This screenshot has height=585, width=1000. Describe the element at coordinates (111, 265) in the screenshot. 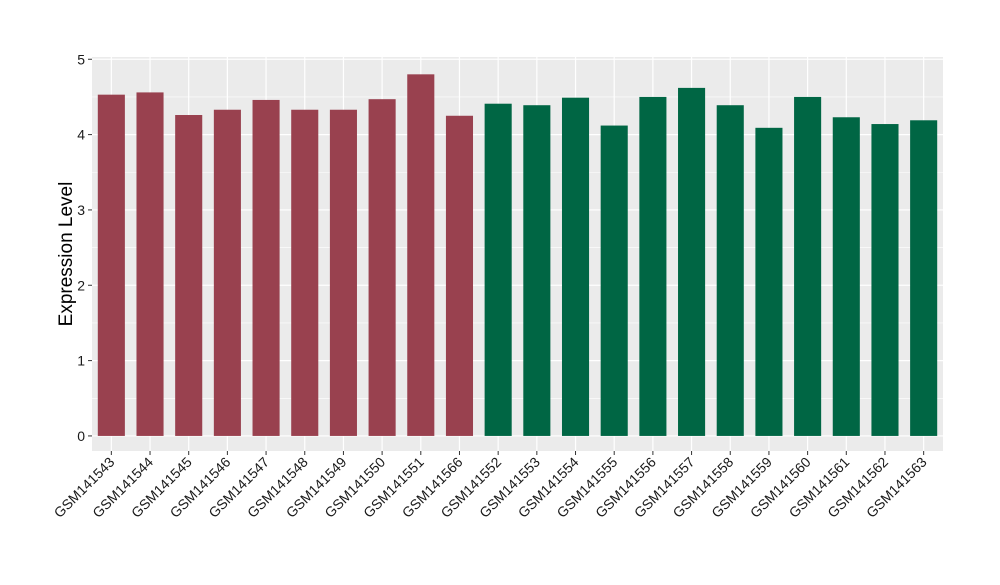

I see `bar-GSM141543` at that location.